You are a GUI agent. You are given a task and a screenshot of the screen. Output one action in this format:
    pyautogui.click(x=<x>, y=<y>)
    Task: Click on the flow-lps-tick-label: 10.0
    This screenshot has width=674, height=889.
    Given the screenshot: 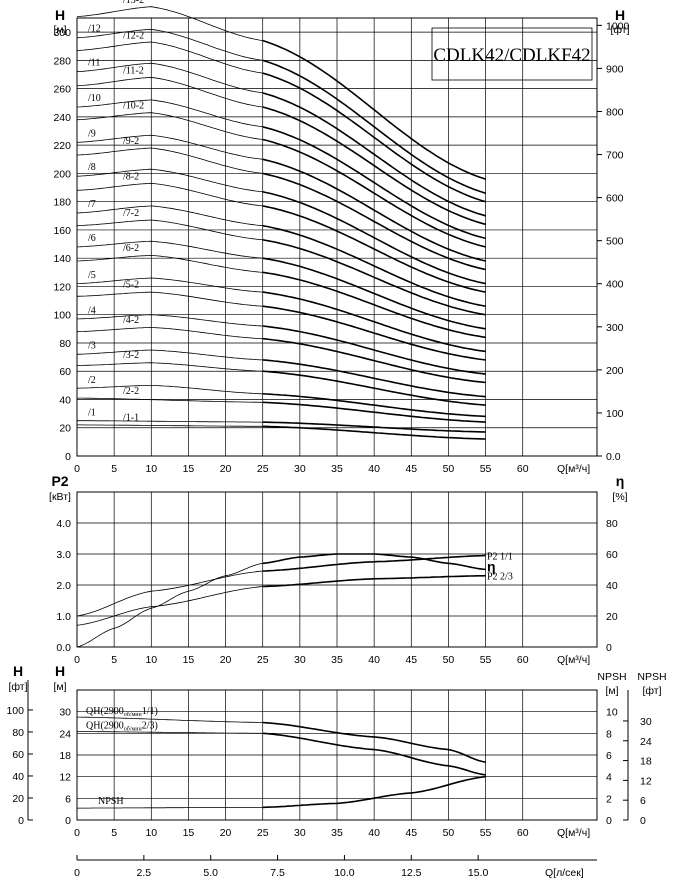 What is the action you would take?
    pyautogui.click(x=344, y=873)
    